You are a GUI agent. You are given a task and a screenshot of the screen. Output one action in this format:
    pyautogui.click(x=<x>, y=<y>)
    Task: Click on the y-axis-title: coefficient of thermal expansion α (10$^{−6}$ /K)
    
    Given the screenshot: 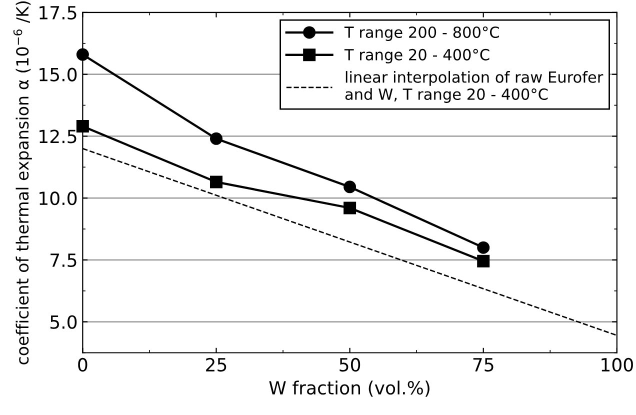 What is the action you would take?
    pyautogui.click(x=22, y=182)
    